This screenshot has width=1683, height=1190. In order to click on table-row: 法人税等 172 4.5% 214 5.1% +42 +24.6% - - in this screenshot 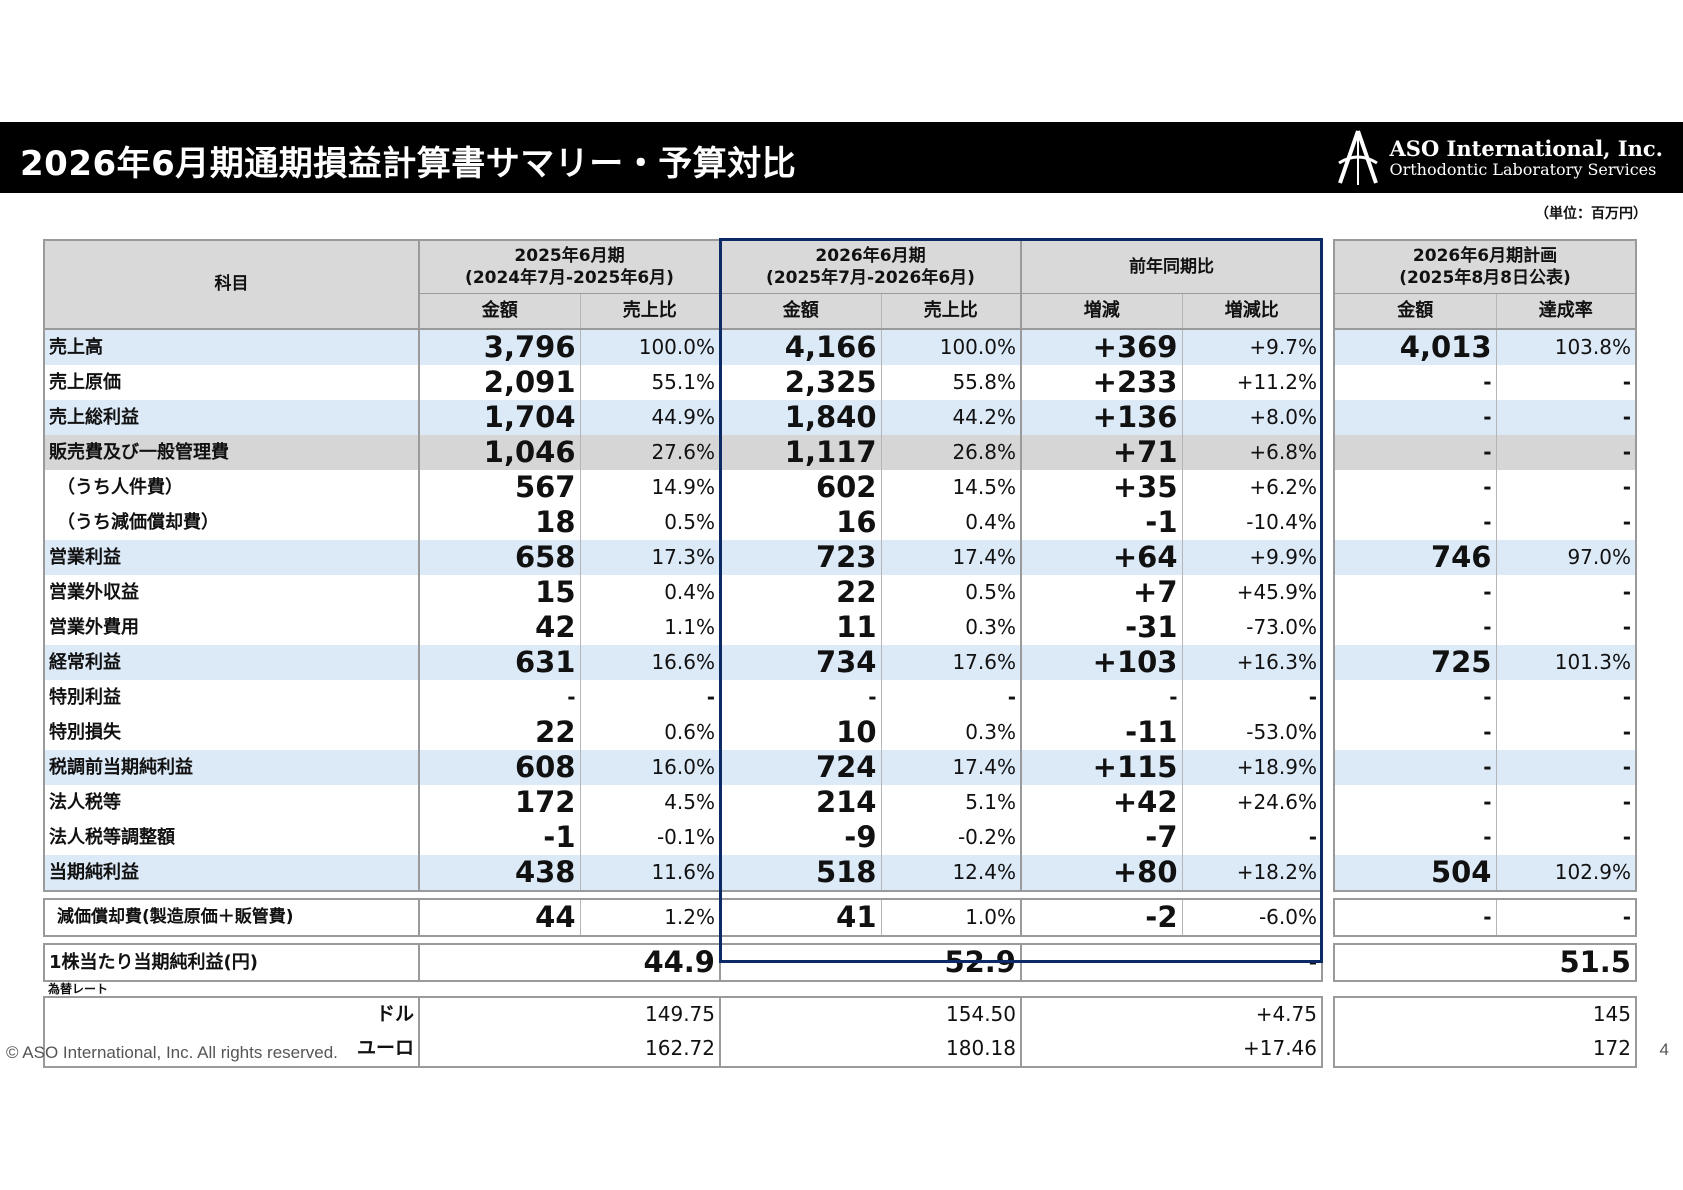, I will do `click(840, 802)`.